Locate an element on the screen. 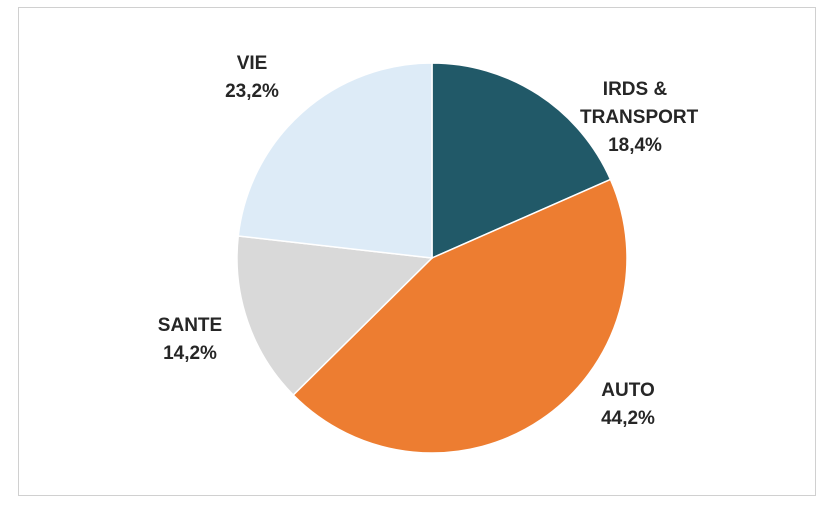  slice-label: VIE 23,2% is located at coordinates (252, 78).